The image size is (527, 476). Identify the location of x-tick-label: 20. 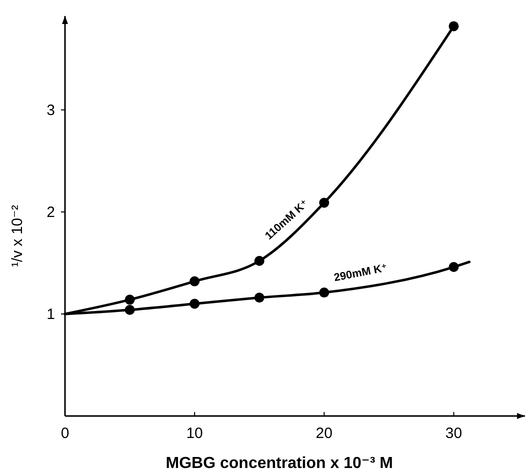
(324, 433).